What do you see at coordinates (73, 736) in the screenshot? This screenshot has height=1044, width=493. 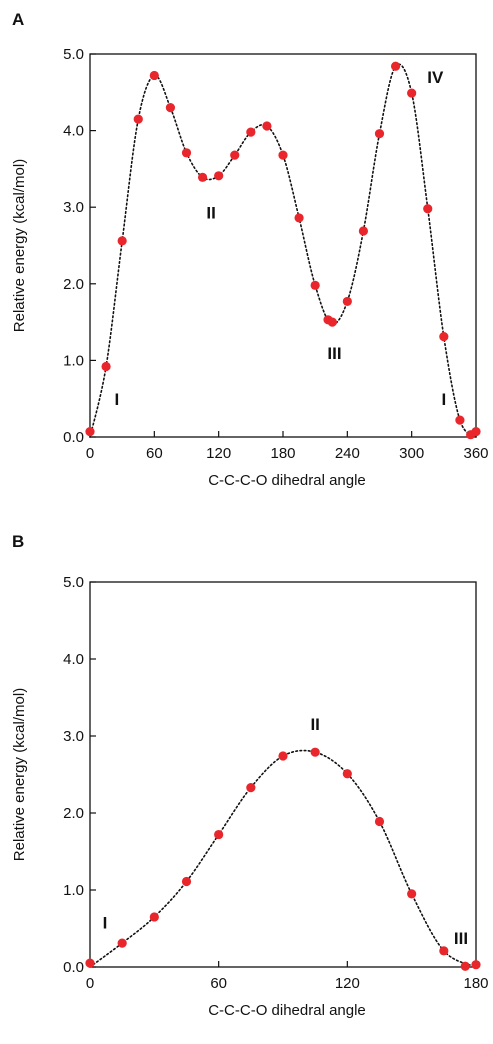 I see `chart-b-y-tick-label: 3.0` at bounding box center [73, 736].